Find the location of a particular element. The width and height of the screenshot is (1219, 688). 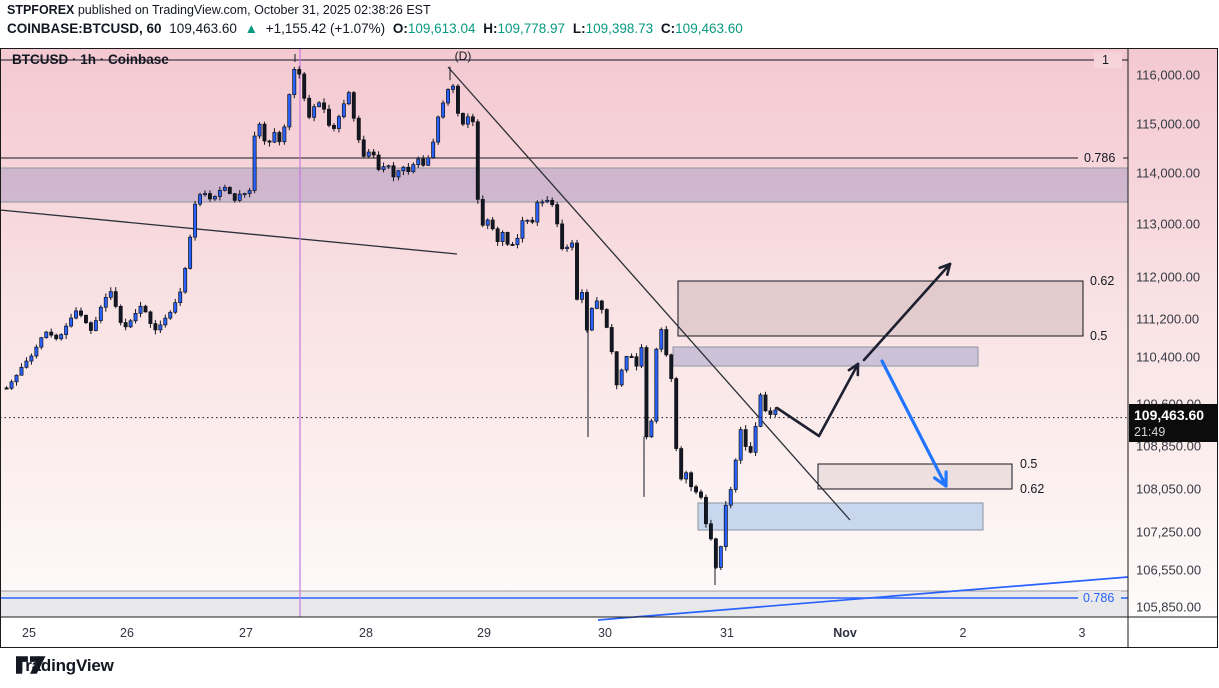

close-value: 109,463.60 is located at coordinates (709, 28).